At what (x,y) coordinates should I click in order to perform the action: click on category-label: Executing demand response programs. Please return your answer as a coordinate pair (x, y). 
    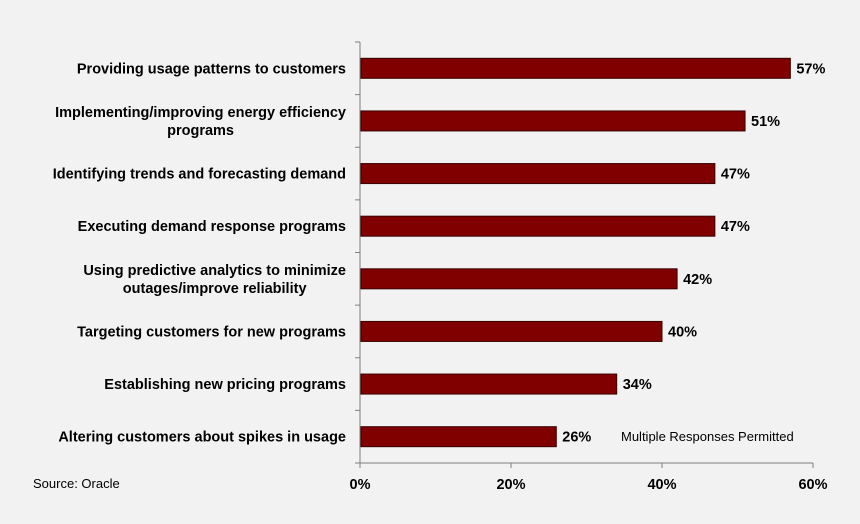
    Looking at the image, I should click on (212, 227).